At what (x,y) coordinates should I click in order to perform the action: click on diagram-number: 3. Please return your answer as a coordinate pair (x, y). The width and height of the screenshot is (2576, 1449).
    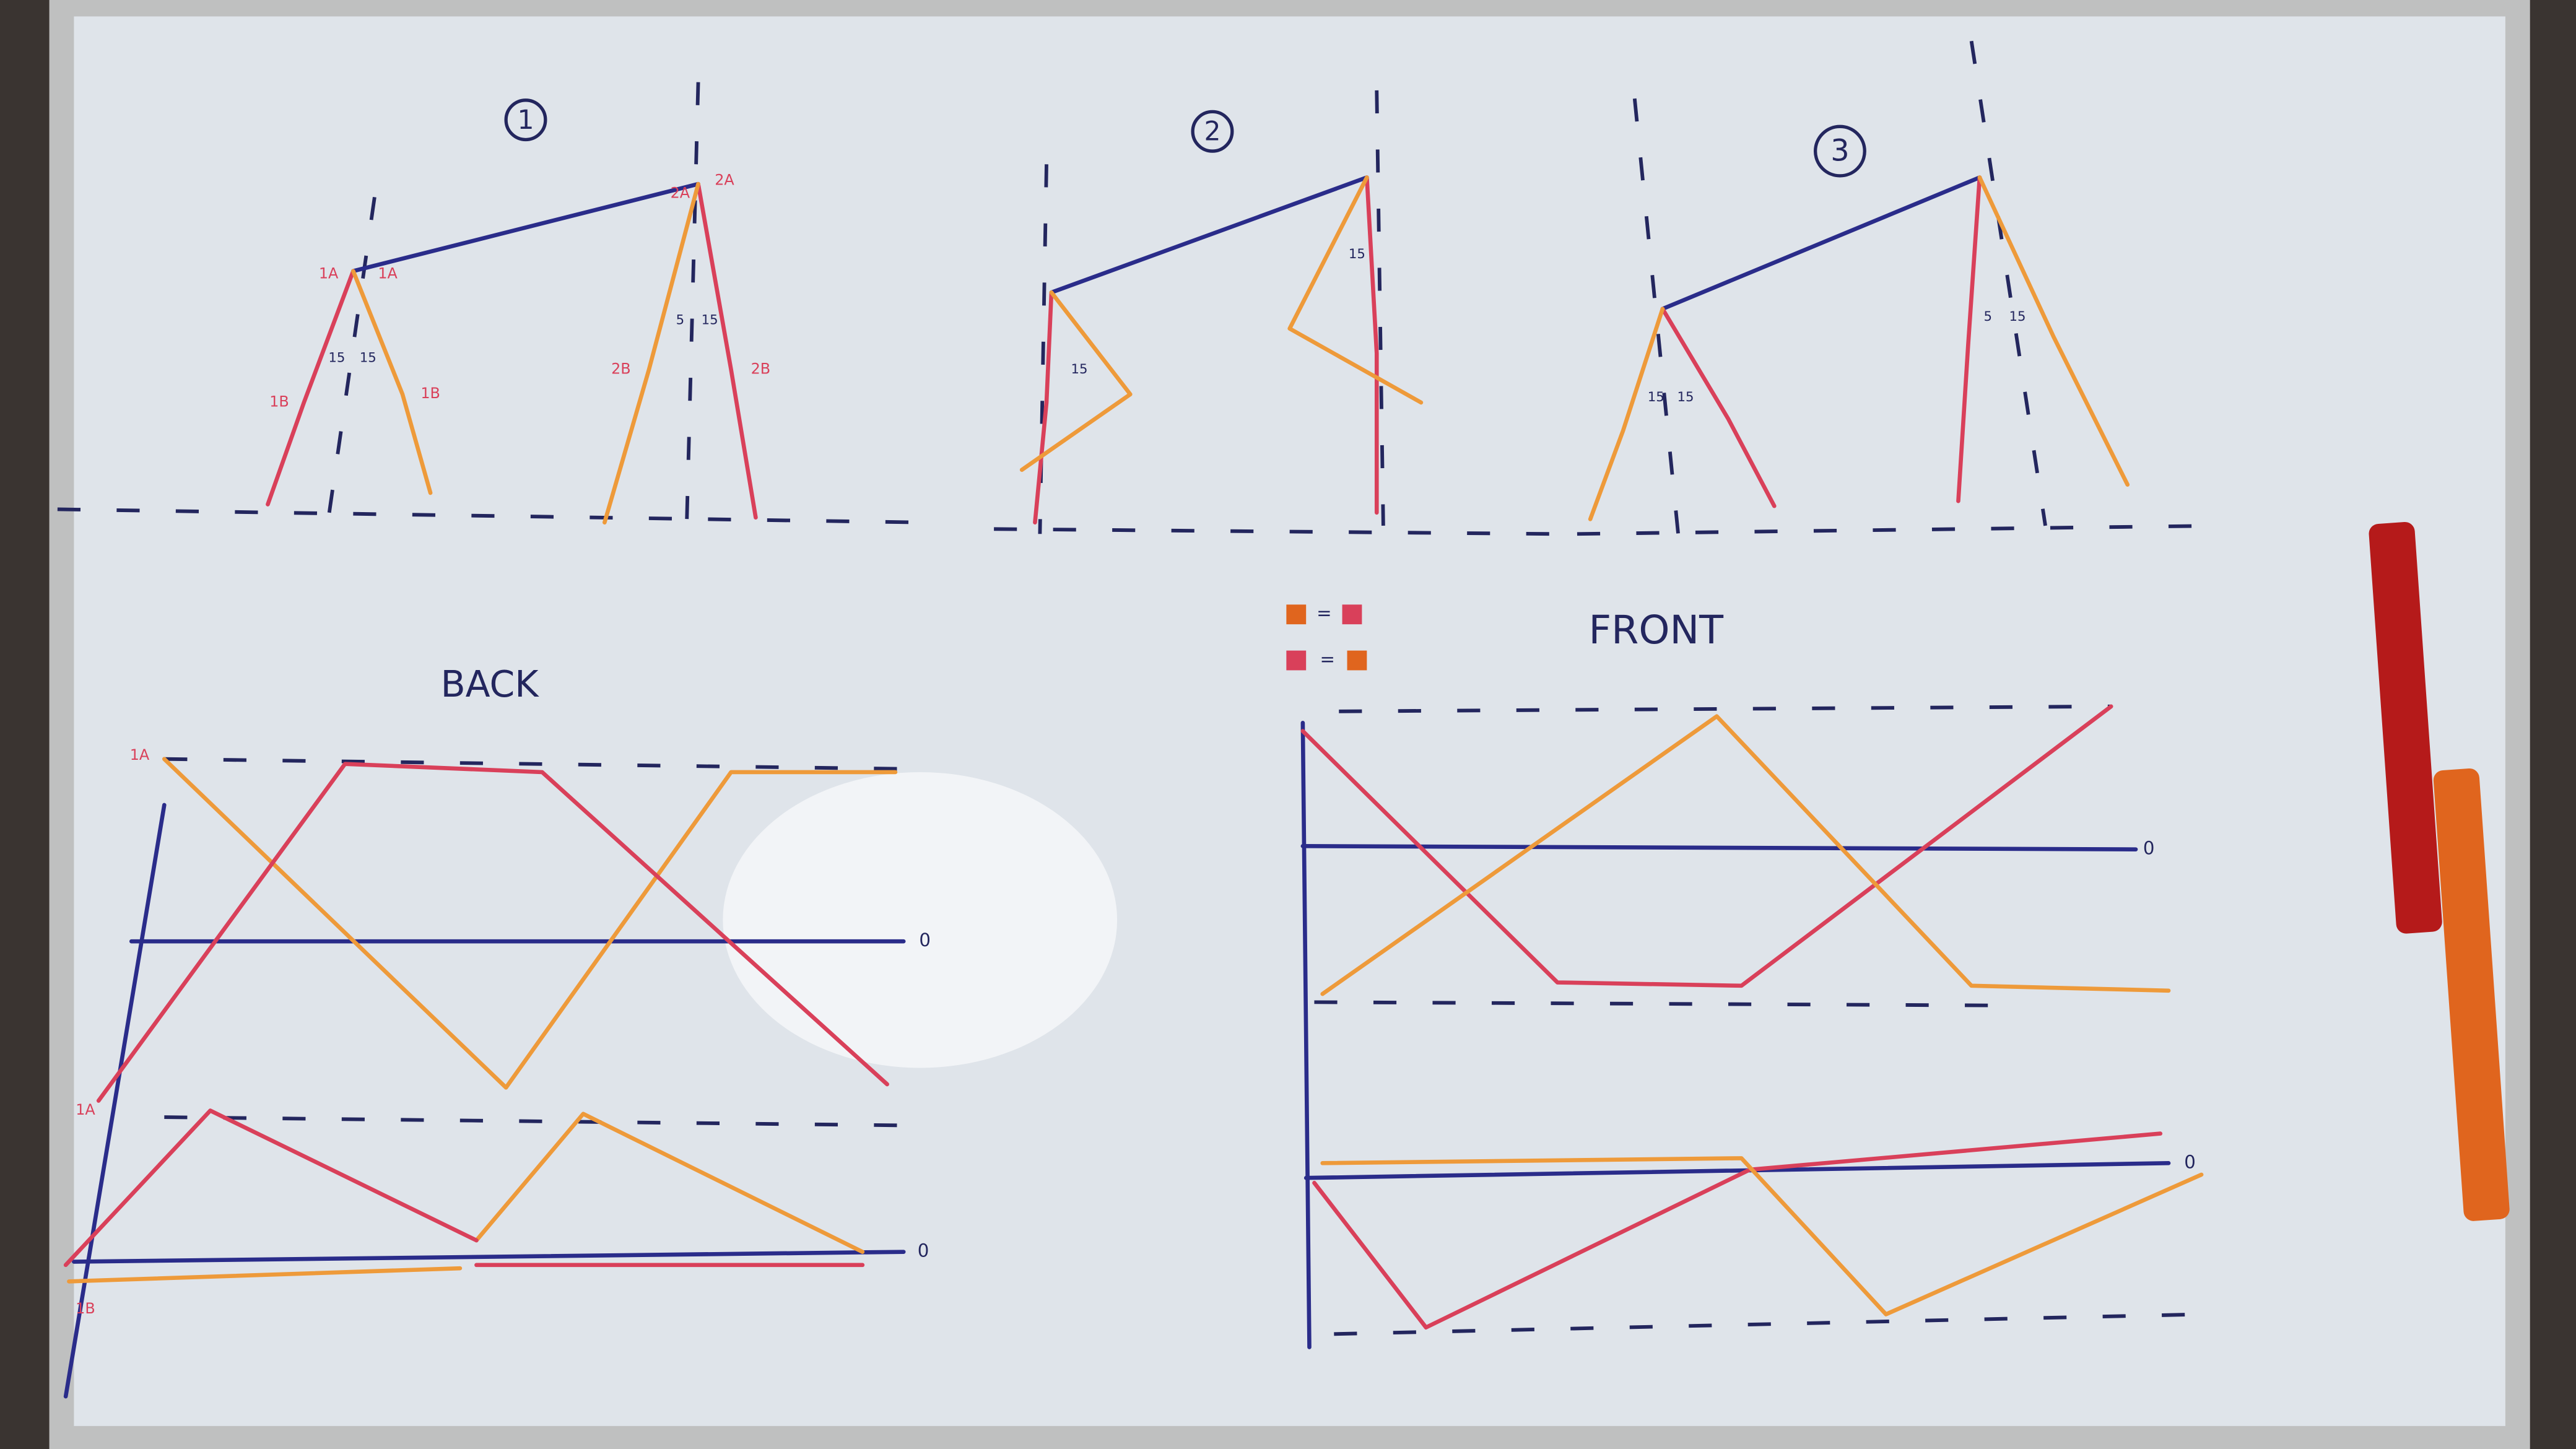
    Looking at the image, I should click on (1839, 151).